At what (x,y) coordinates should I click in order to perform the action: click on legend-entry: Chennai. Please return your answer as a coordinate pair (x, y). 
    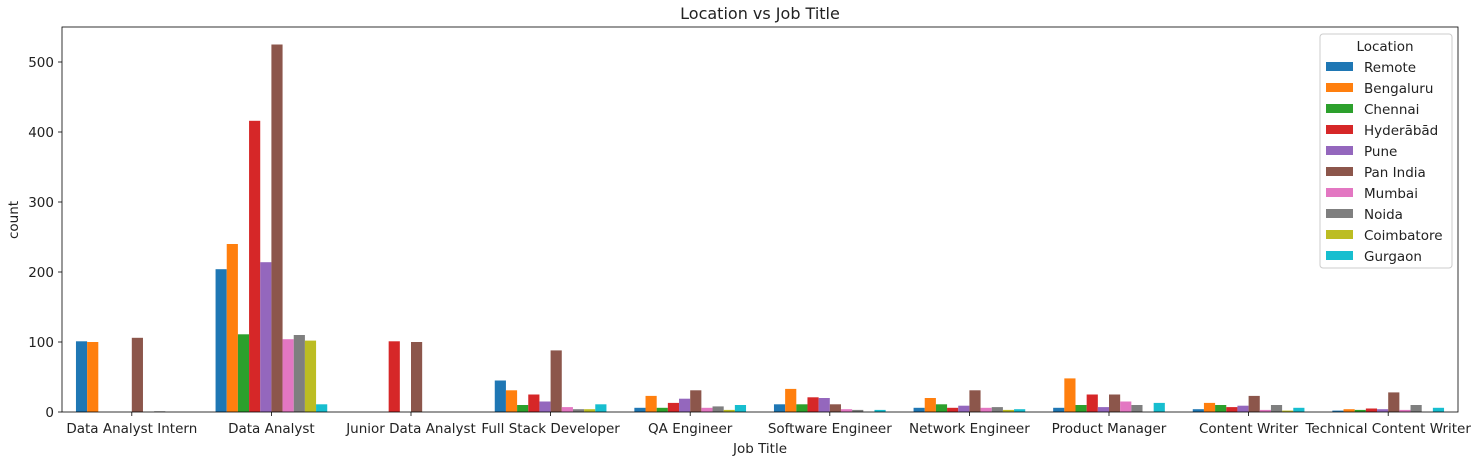
    Looking at the image, I should click on (1391, 110).